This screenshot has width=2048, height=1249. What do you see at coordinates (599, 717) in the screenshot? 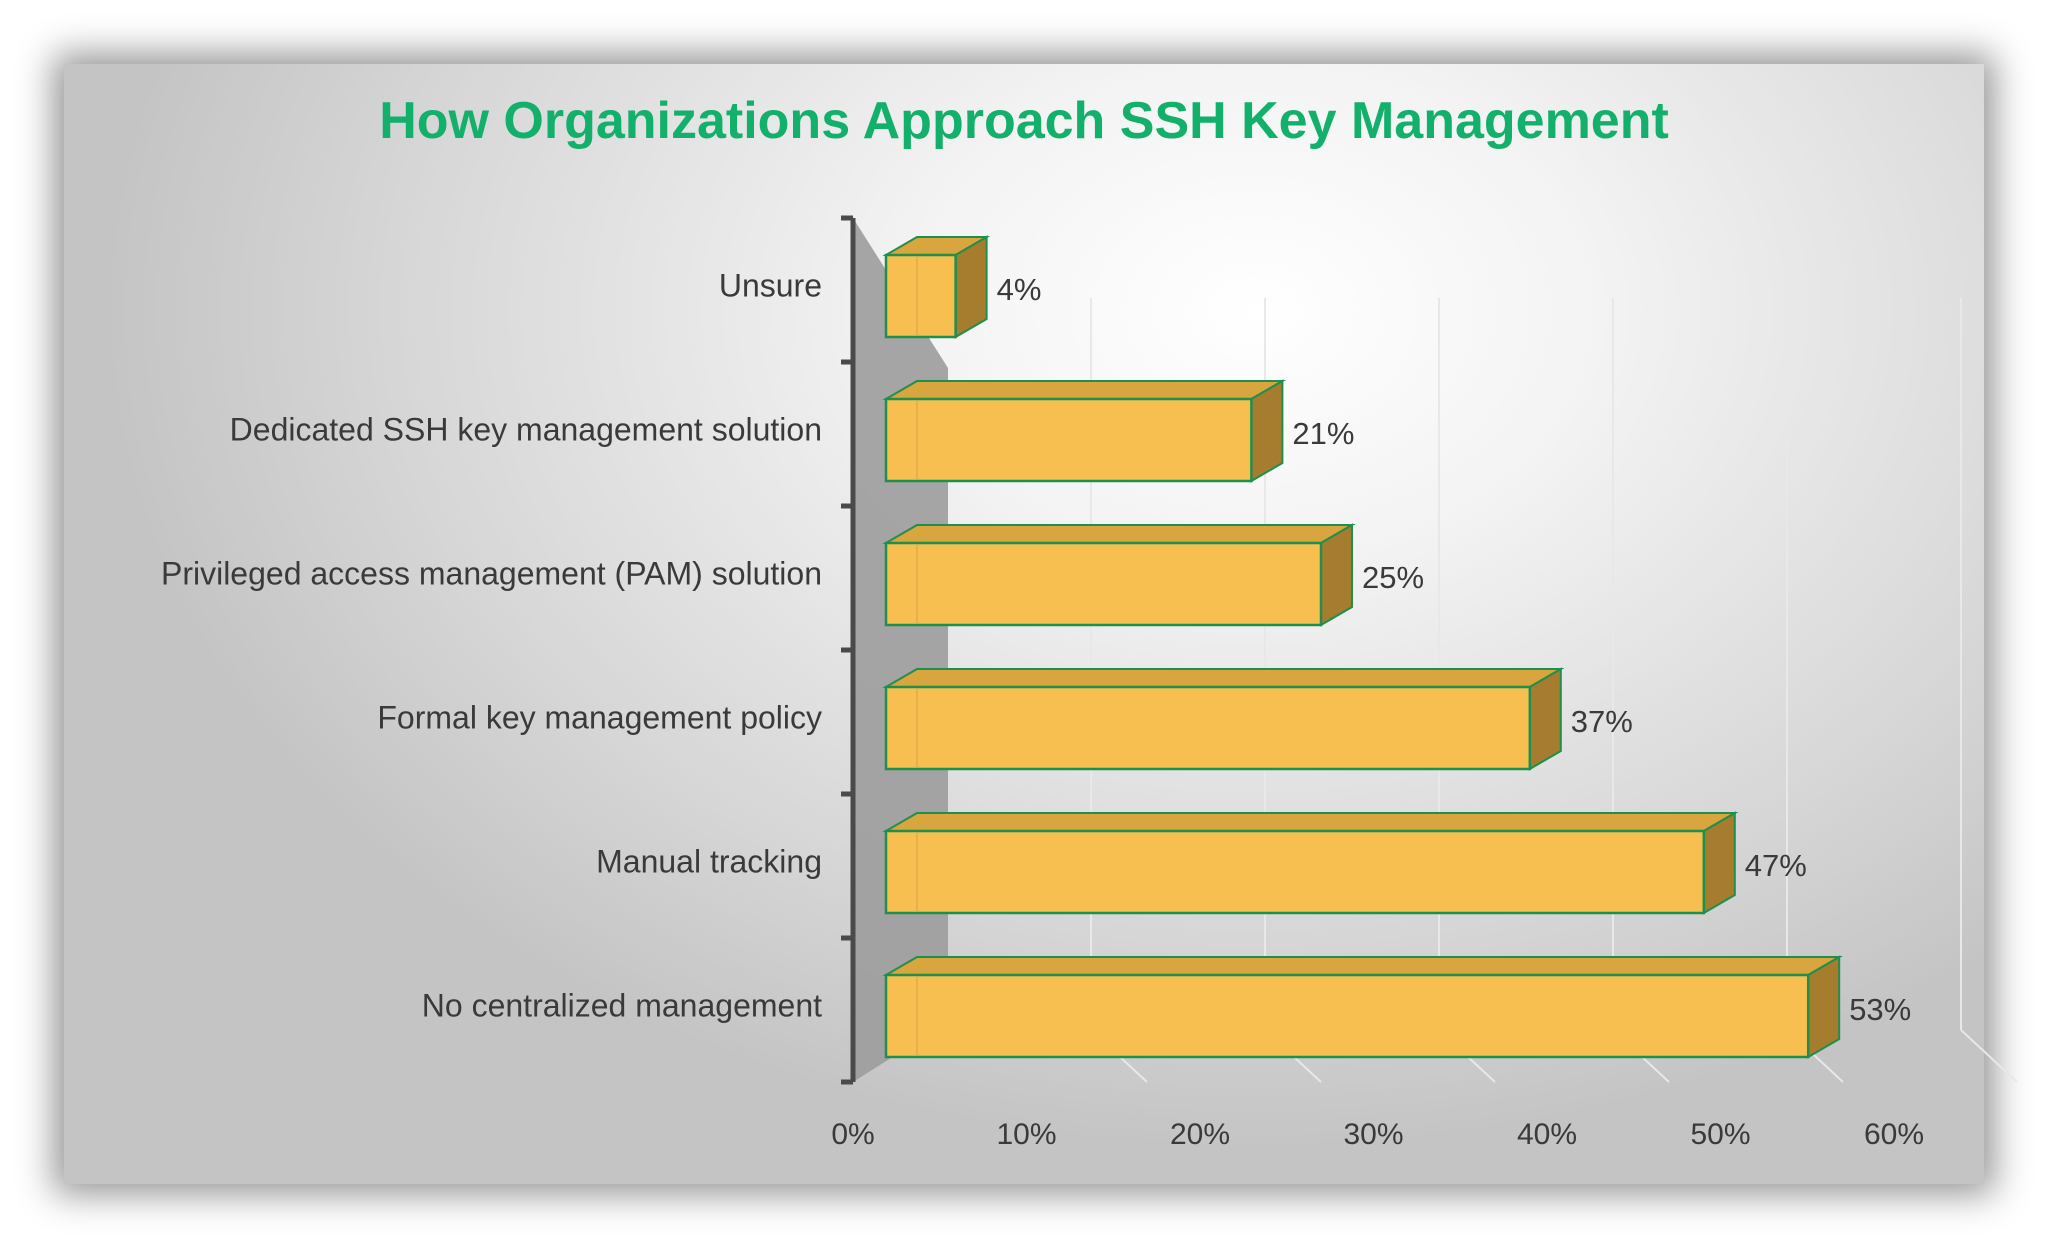
I see `category-label: Formal key management policy` at bounding box center [599, 717].